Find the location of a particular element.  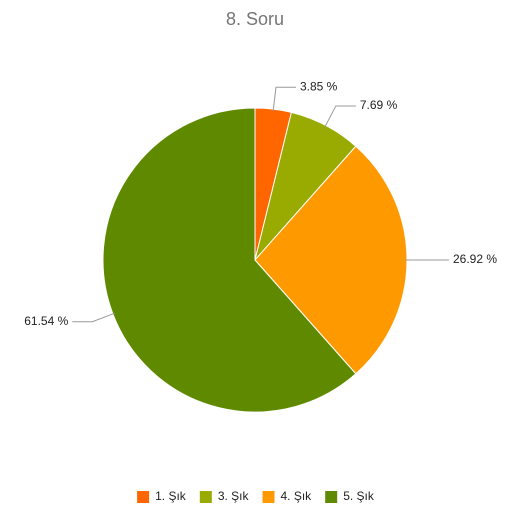

legend-label: 3. Şık is located at coordinates (234, 496).